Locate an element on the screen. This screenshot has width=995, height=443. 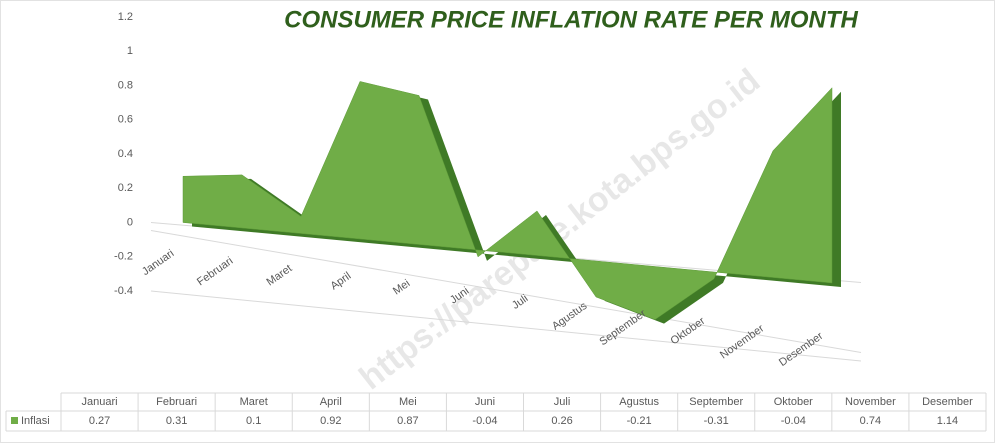
x-tick-label: November is located at coordinates (742, 341).